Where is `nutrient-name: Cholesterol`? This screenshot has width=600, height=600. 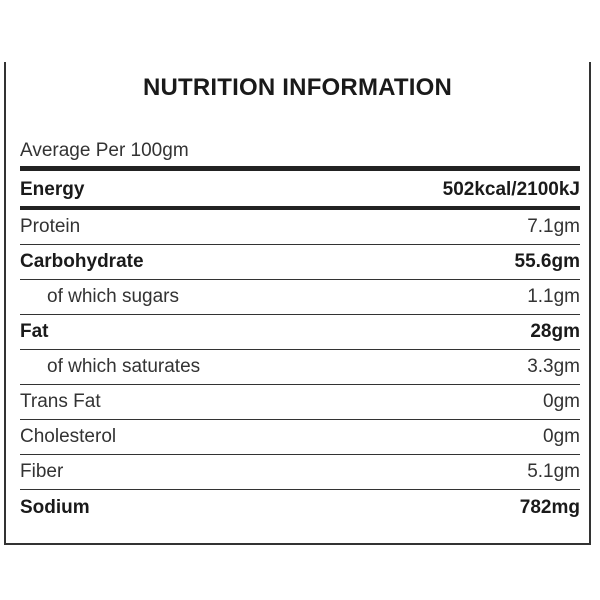
nutrient-name: Cholesterol is located at coordinates (68, 436).